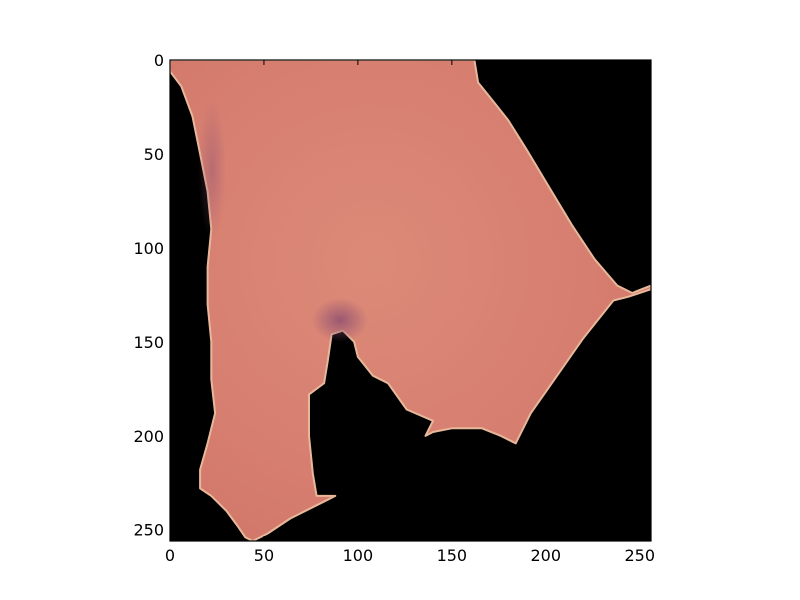  I want to click on x-tick-label: 0, so click(170, 555).